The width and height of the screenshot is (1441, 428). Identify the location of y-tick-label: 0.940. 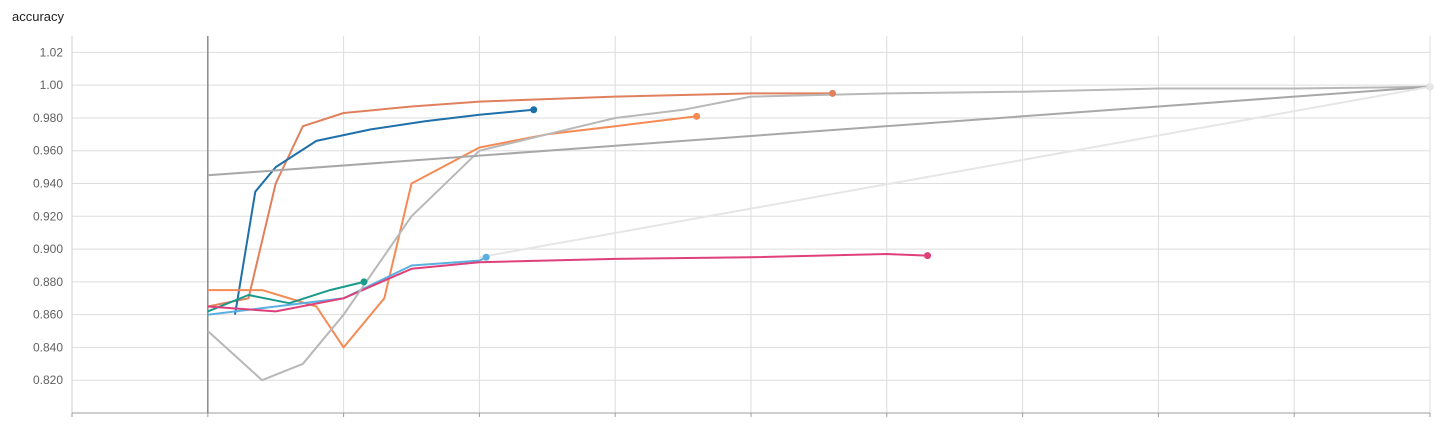
(48, 184).